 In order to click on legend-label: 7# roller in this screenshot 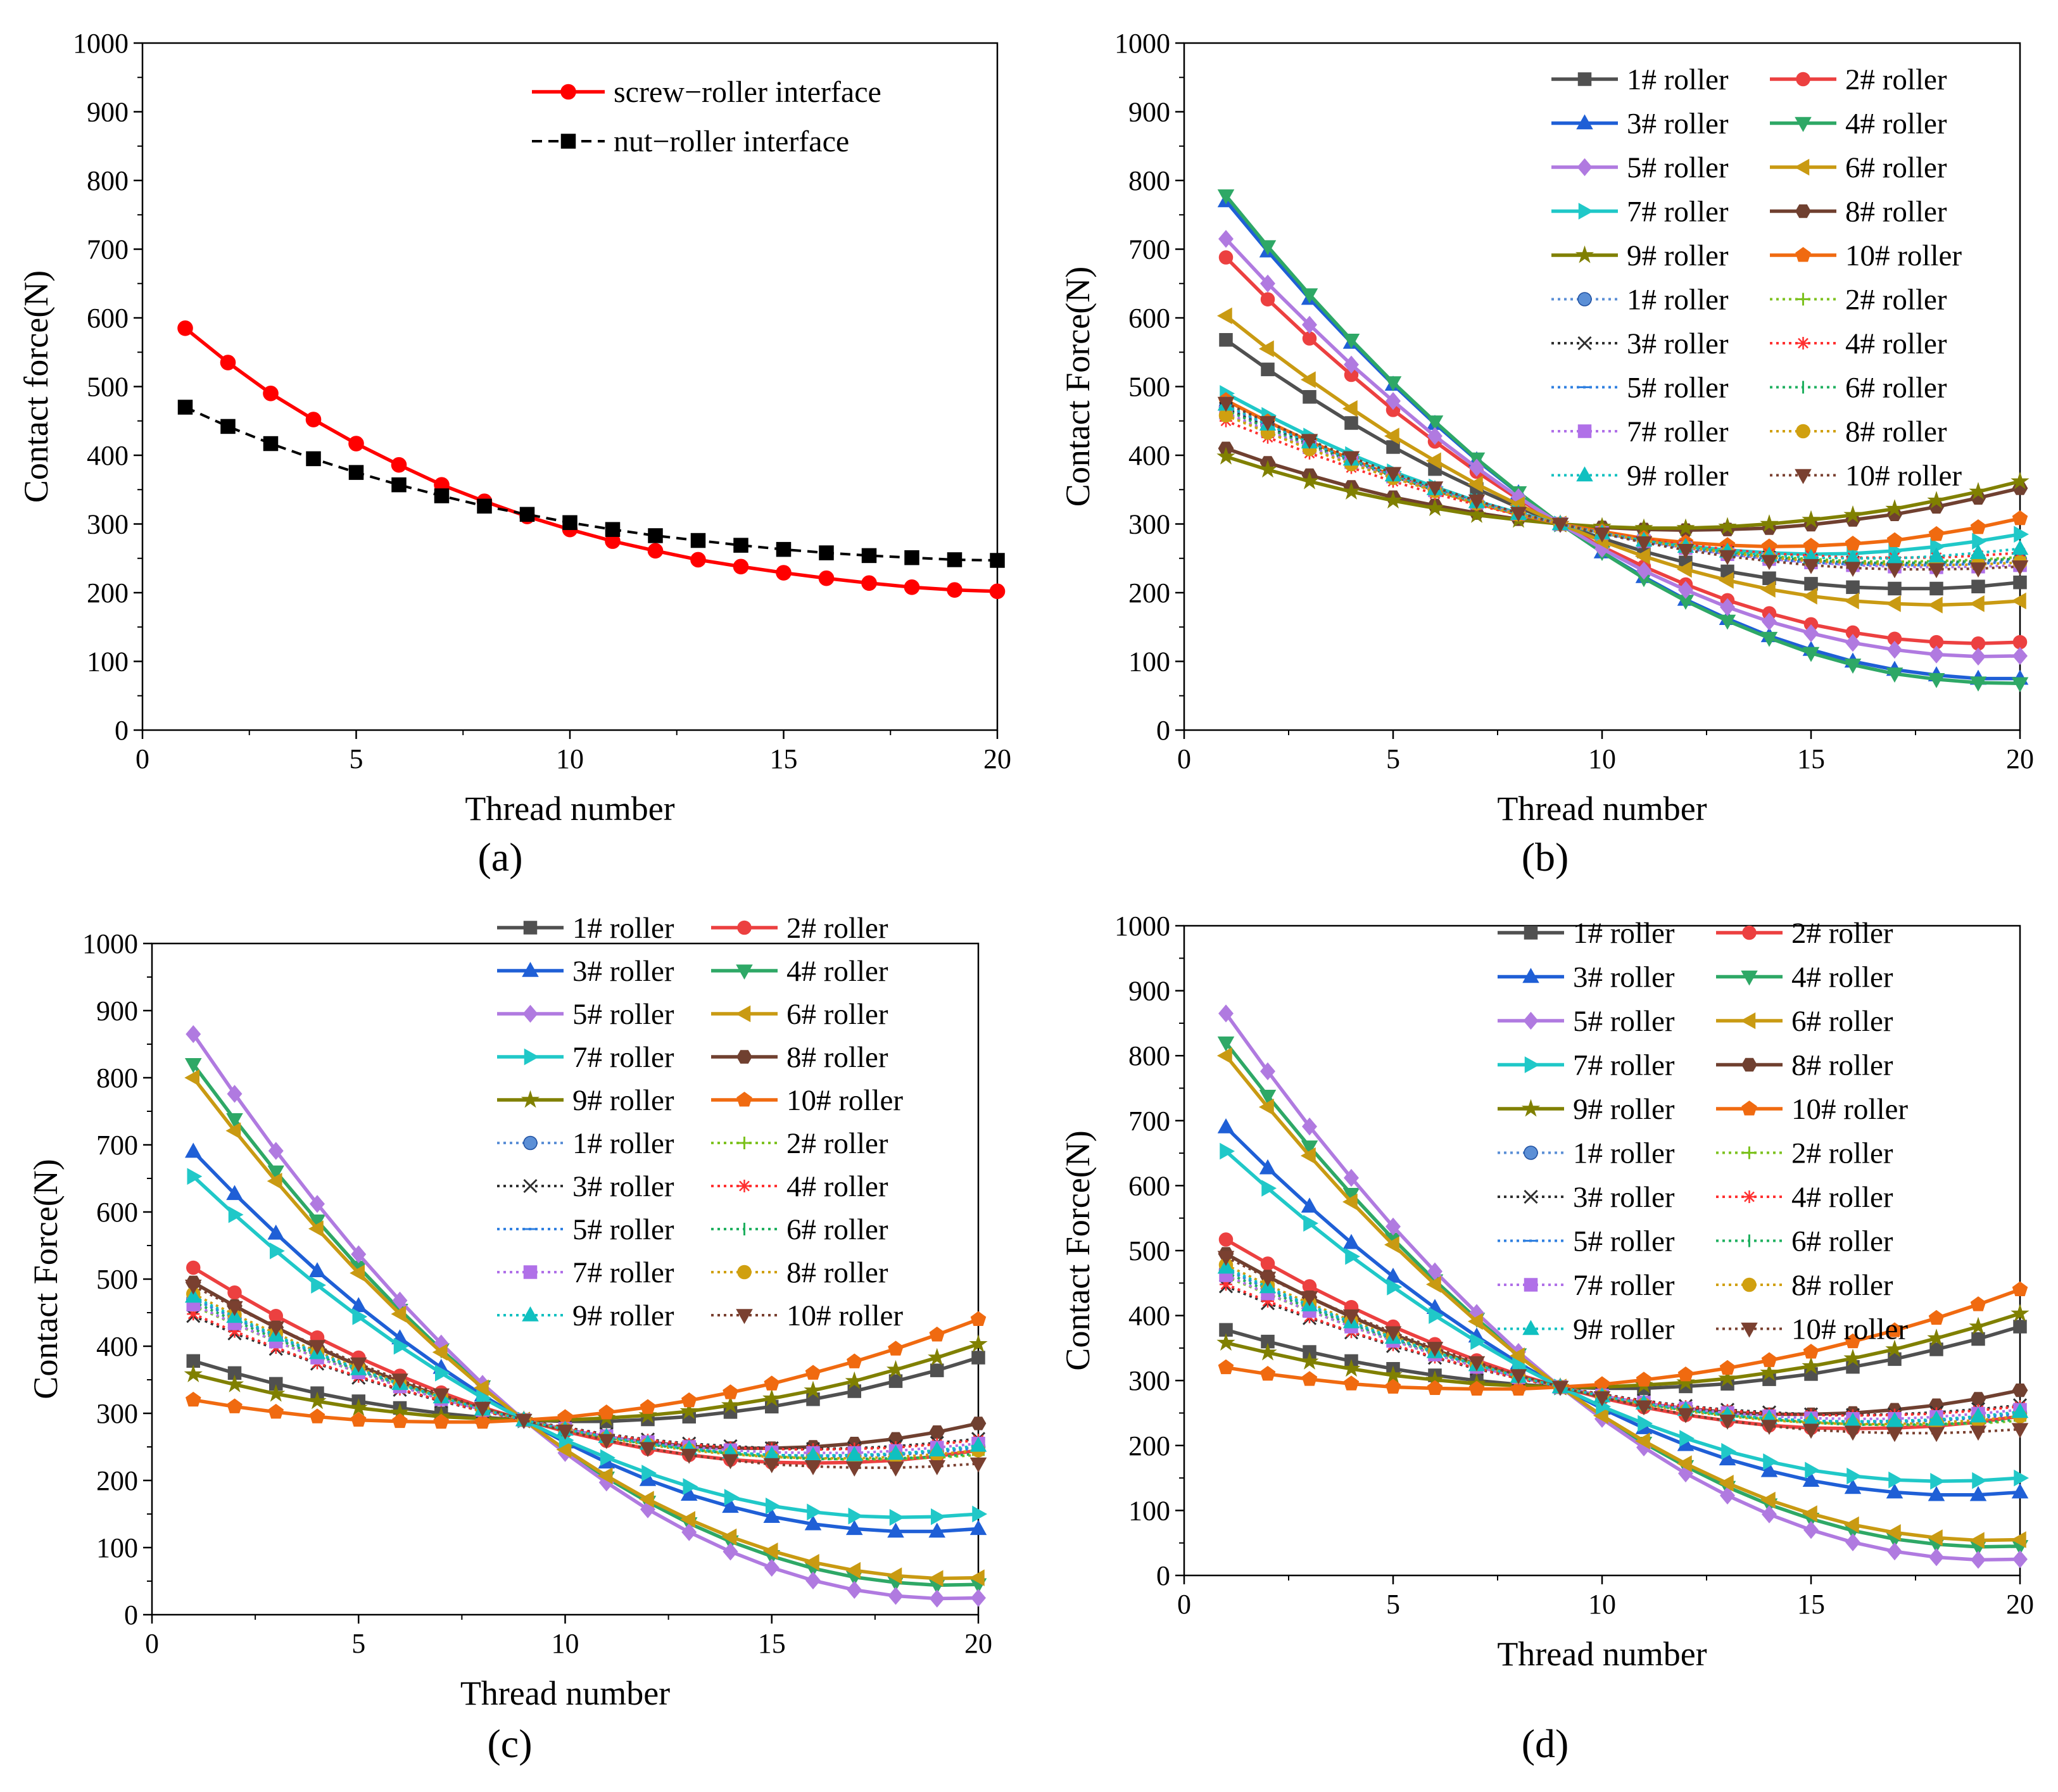, I will do `click(1678, 431)`.